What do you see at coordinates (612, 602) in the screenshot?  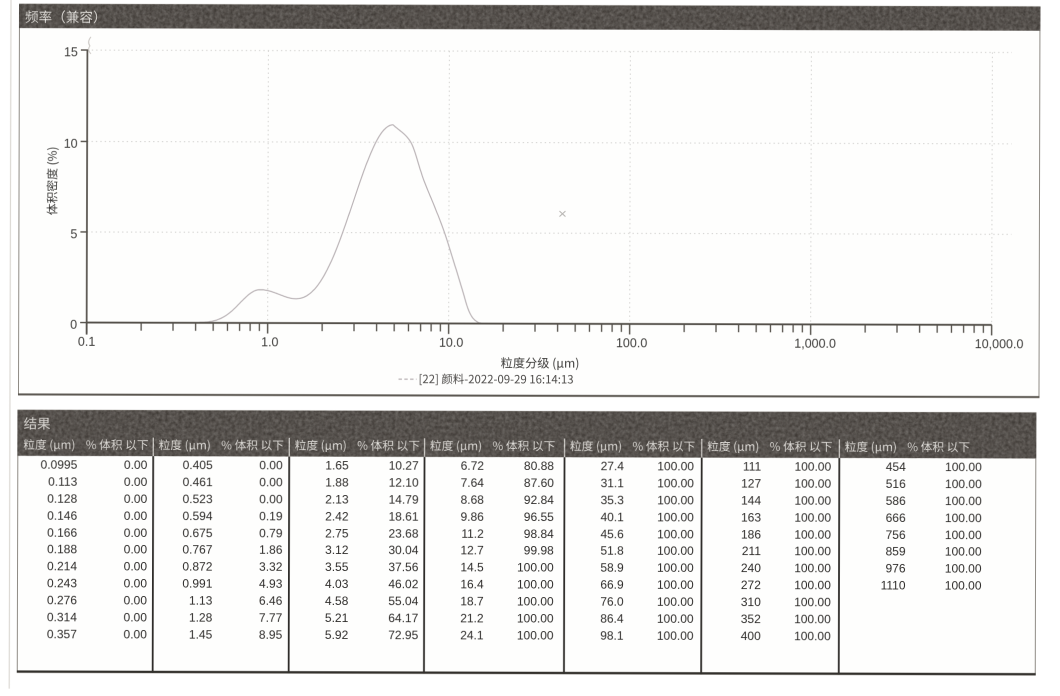 I see `svg-text: 76.0` at bounding box center [612, 602].